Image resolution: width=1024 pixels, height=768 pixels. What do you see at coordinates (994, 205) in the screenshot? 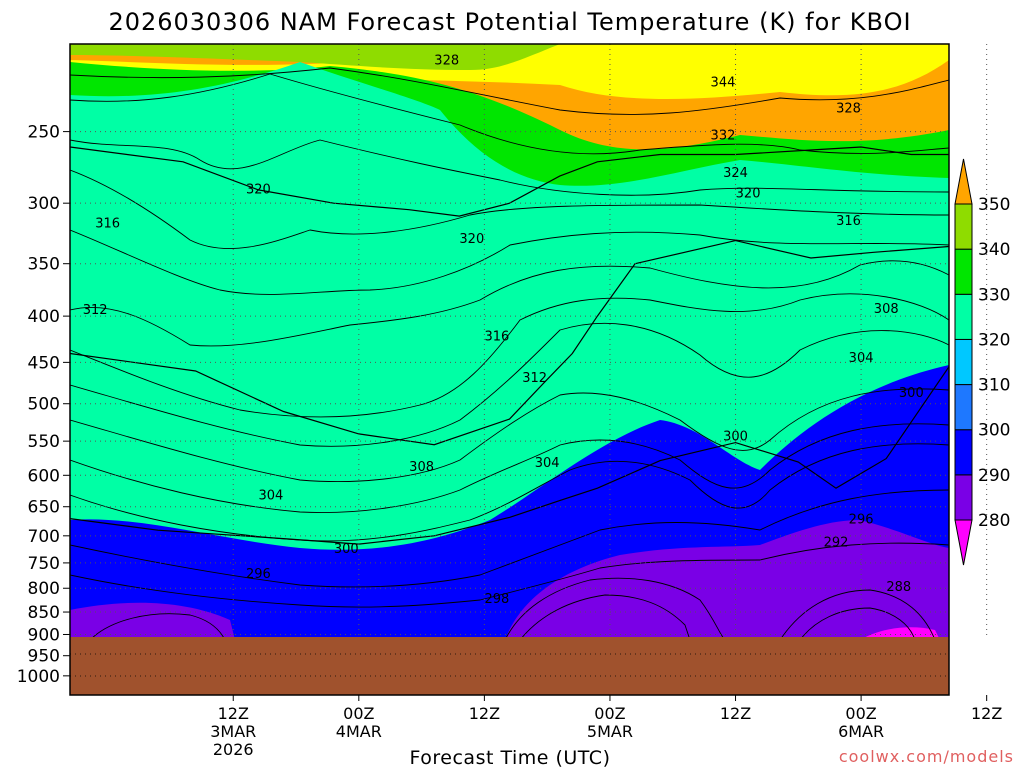
I see `colorbar-label-350: 350` at bounding box center [994, 205].